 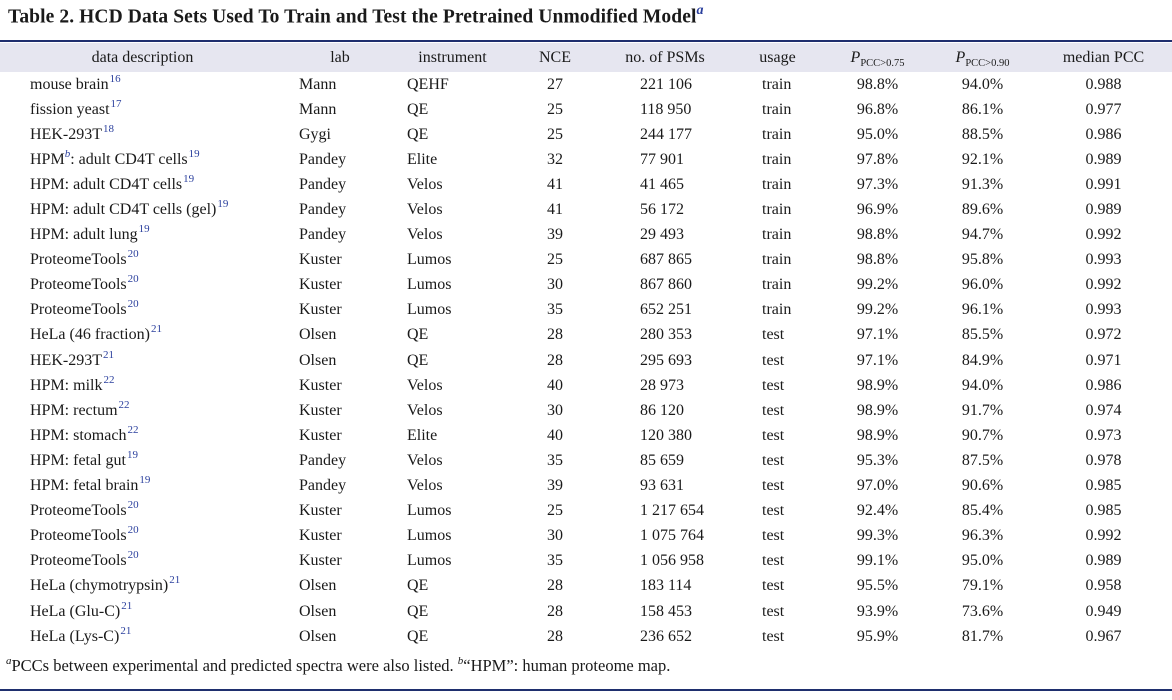 I want to click on cell-psms: 86 120, so click(x=662, y=410).